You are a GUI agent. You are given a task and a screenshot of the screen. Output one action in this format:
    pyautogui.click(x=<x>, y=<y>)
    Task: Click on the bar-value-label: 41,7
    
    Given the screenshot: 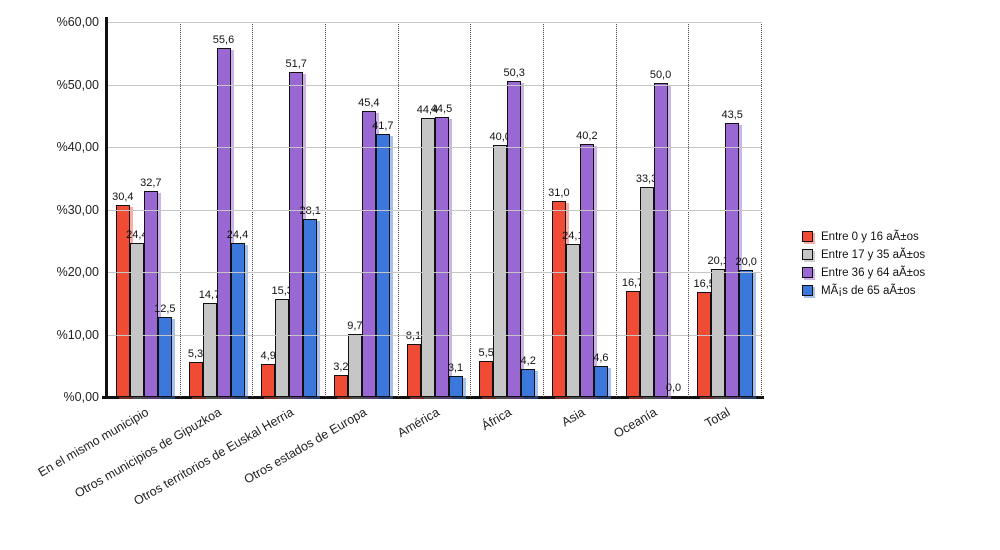 What is the action you would take?
    pyautogui.click(x=383, y=126)
    